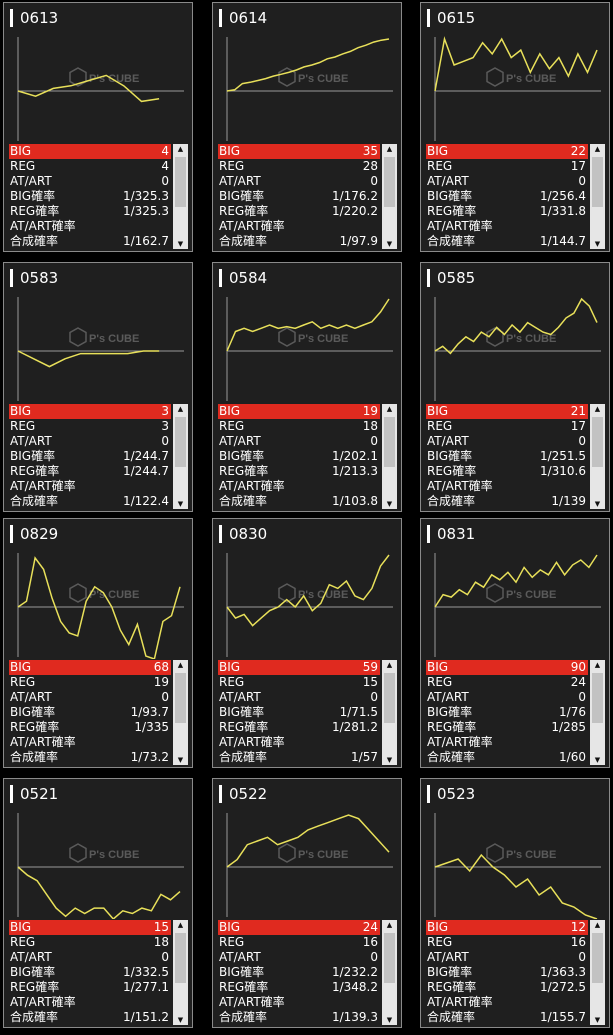  I want to click on stat-value-big-rate: 1/256.4, so click(562, 196).